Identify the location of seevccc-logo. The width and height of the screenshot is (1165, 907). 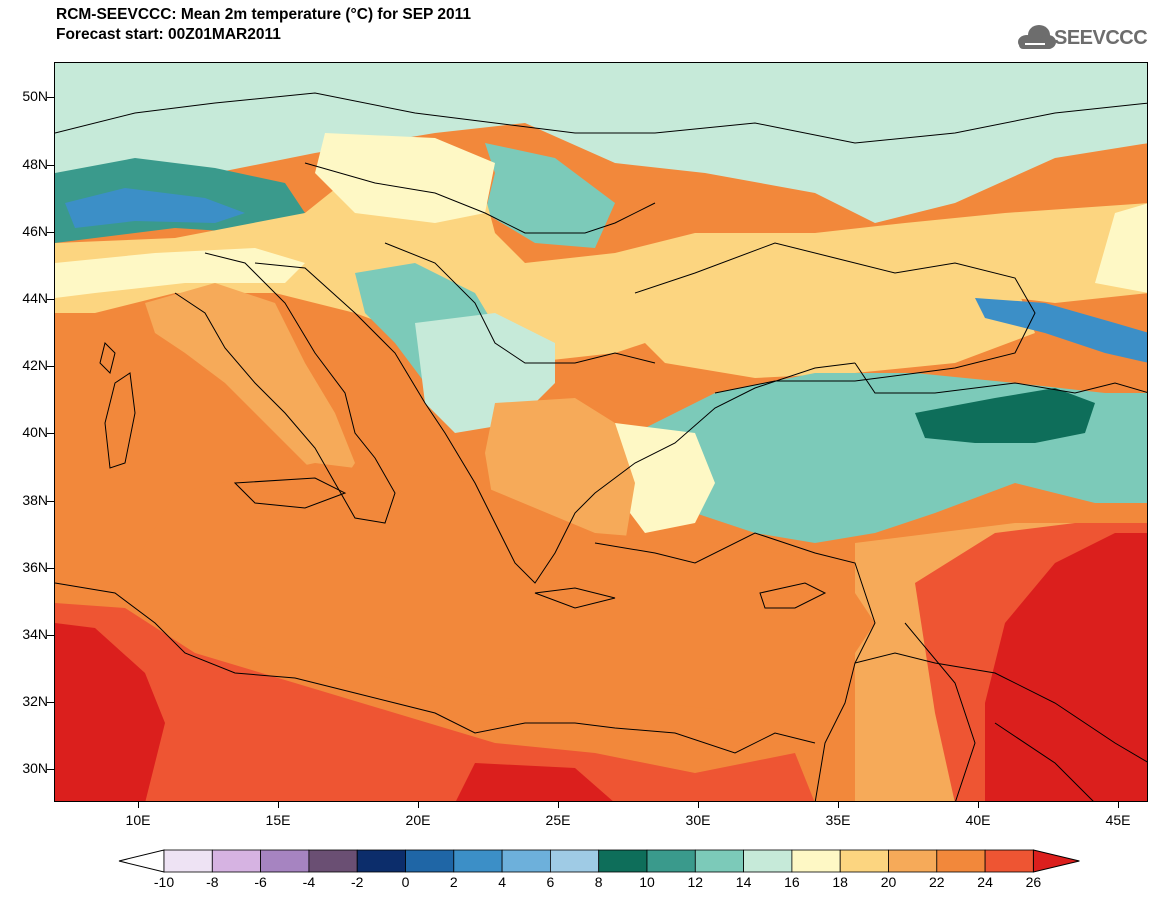
(1037, 37).